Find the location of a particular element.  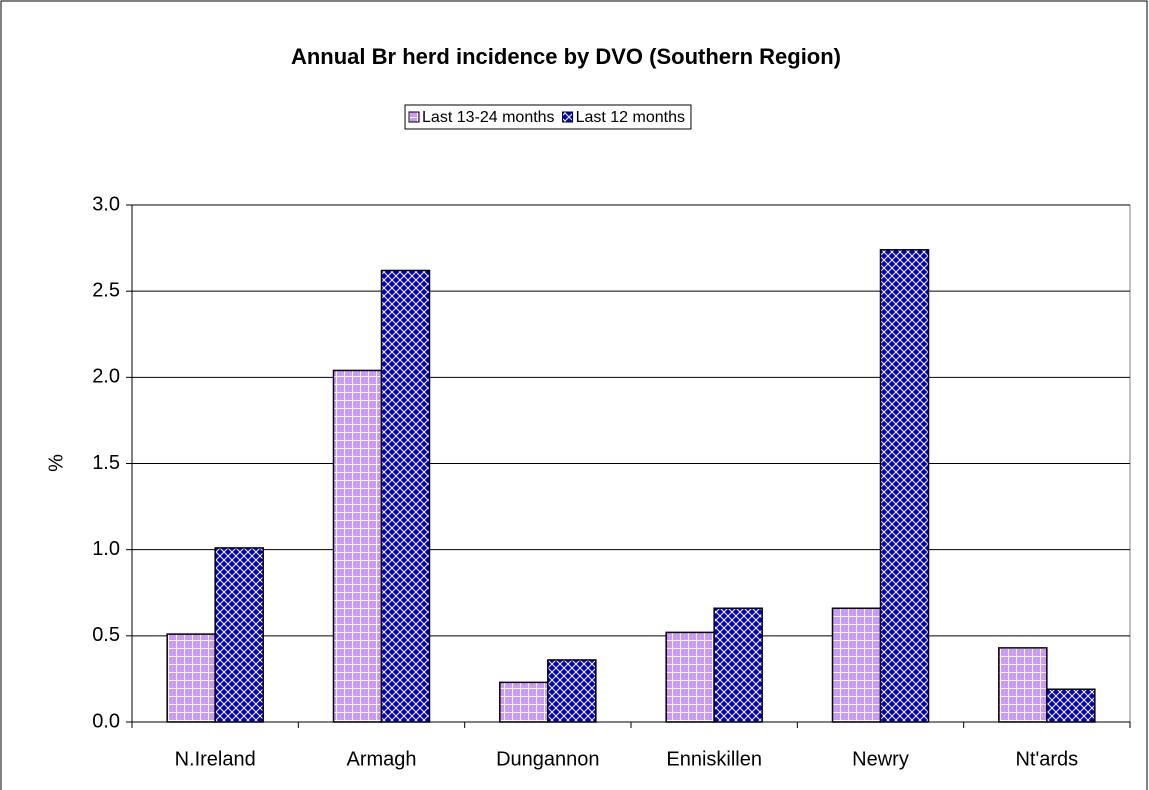

x-tick-label: Dungannon is located at coordinates (547, 759).